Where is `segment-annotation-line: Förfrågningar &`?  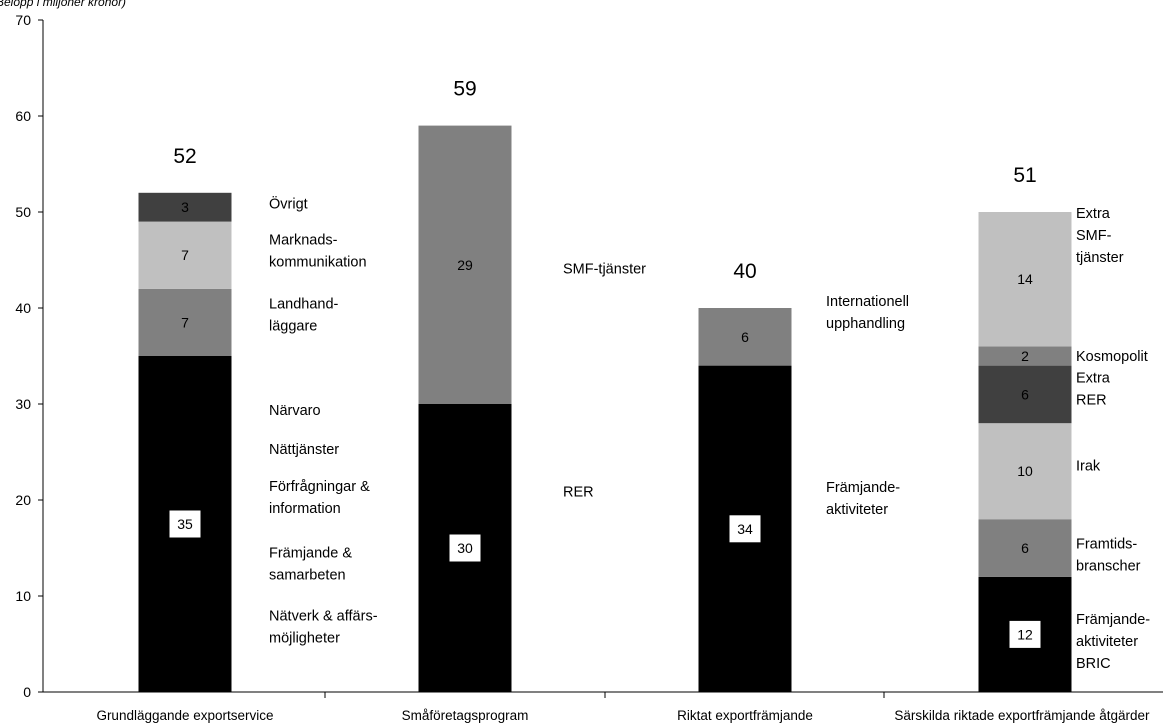 segment-annotation-line: Förfrågningar & is located at coordinates (319, 487).